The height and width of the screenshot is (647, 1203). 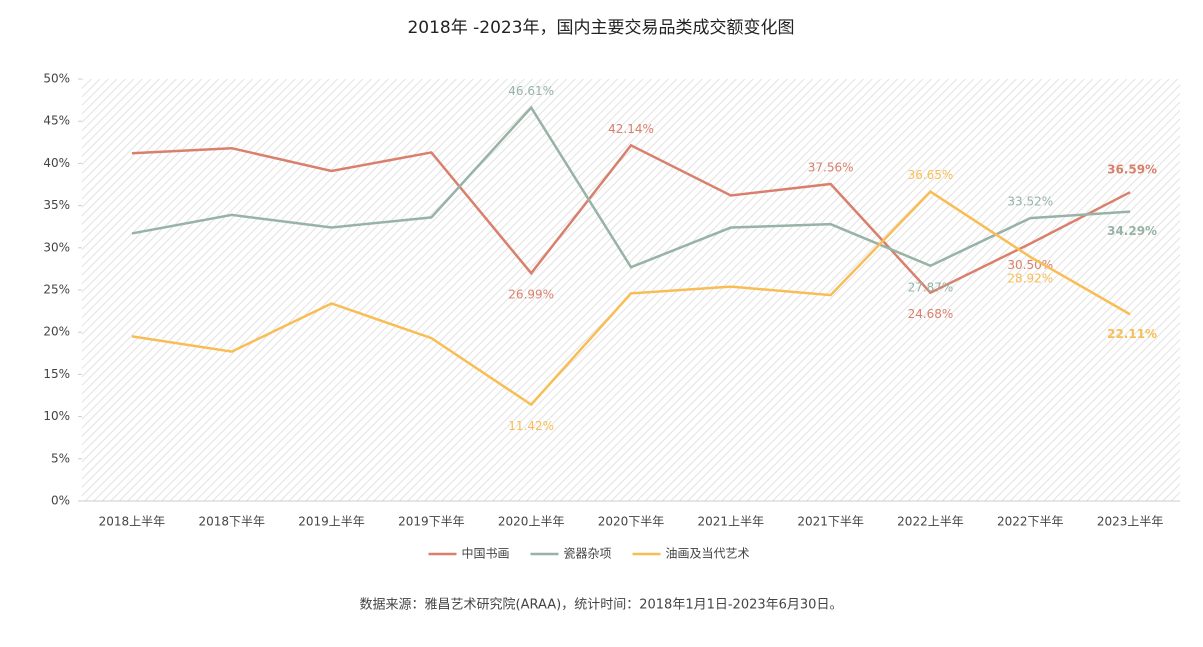 What do you see at coordinates (531, 91) in the screenshot?
I see `value-label: 46.61%` at bounding box center [531, 91].